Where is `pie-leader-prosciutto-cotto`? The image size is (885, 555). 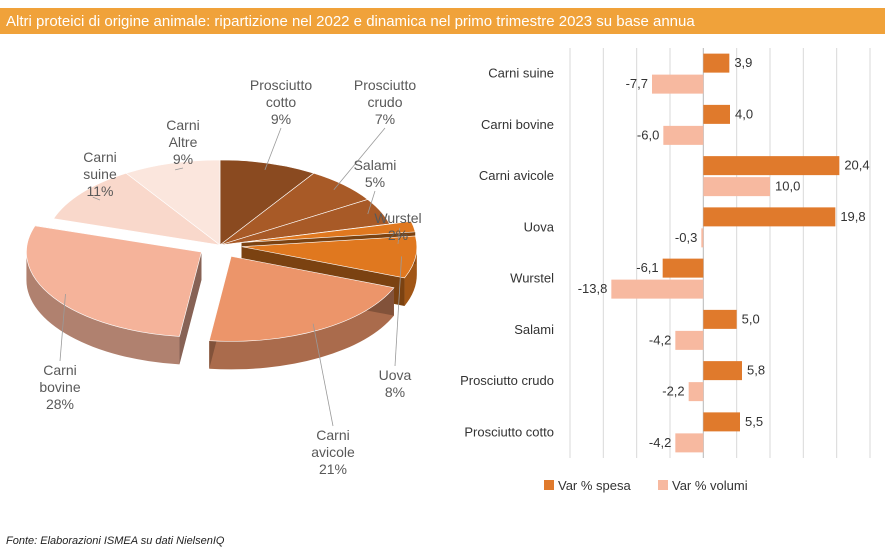
pie-leader-prosciutto-cotto is located at coordinates (273, 149).